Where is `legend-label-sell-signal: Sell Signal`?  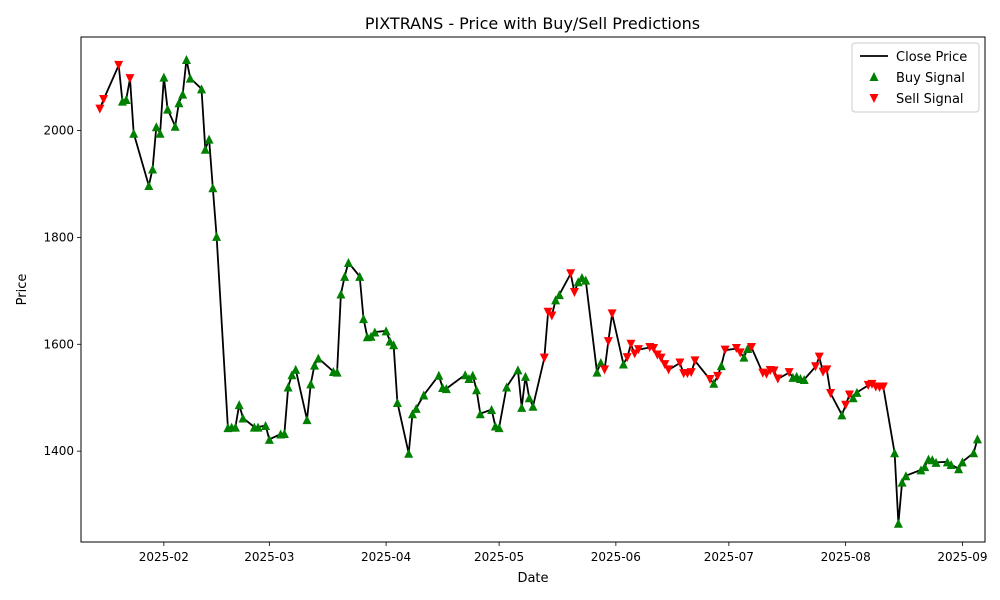
legend-label-sell-signal: Sell Signal is located at coordinates (930, 99).